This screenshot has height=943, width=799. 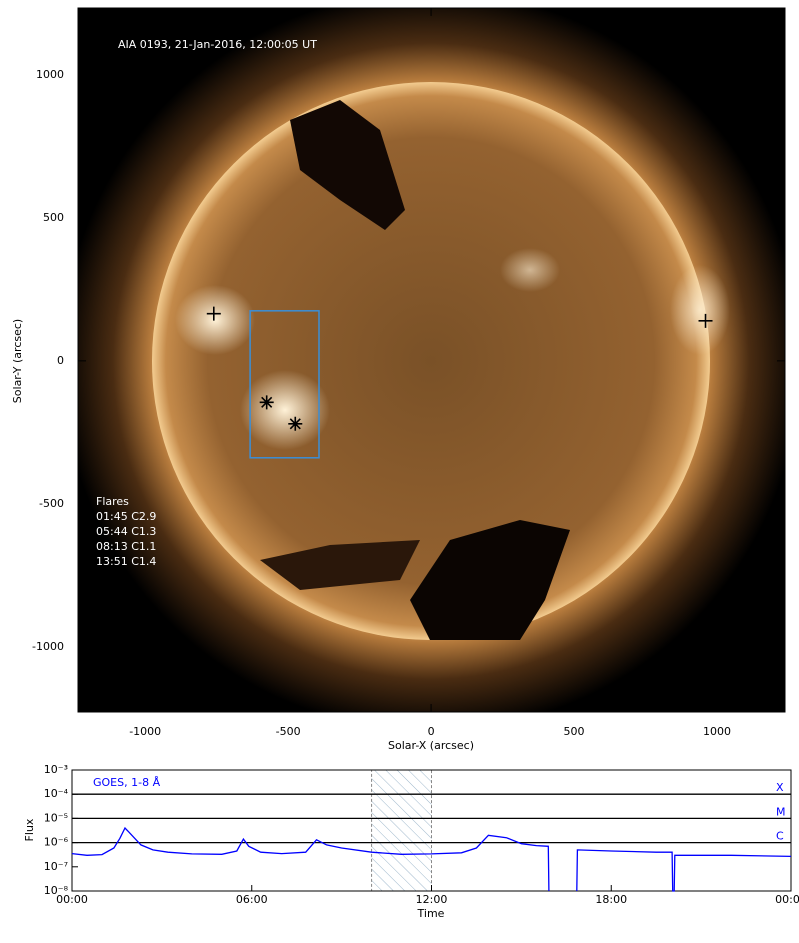 What do you see at coordinates (780, 836) in the screenshot?
I see `class-label: C` at bounding box center [780, 836].